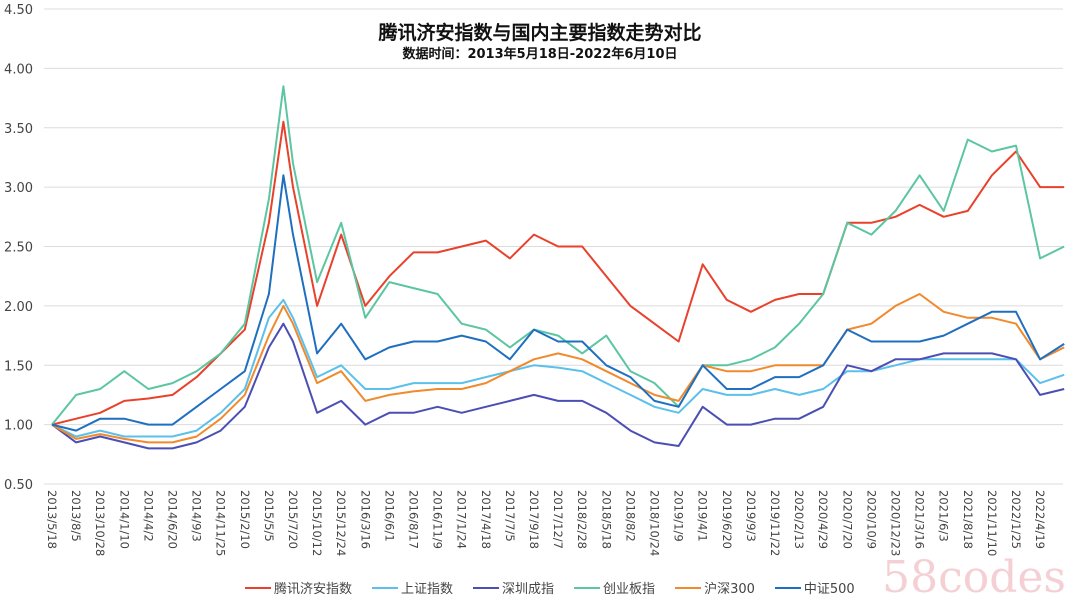 The image size is (1080, 605). Describe the element at coordinates (269, 516) in the screenshot. I see `x-tick-label: 2015/5/5` at that location.